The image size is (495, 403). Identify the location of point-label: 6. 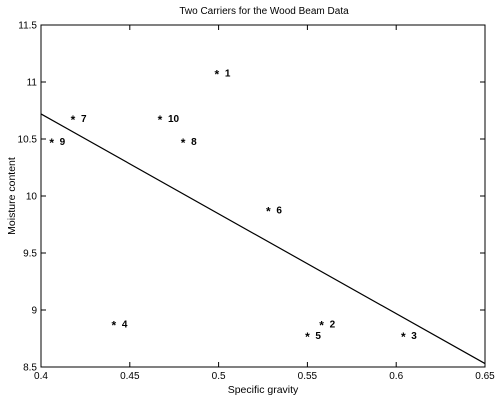
(279, 210).